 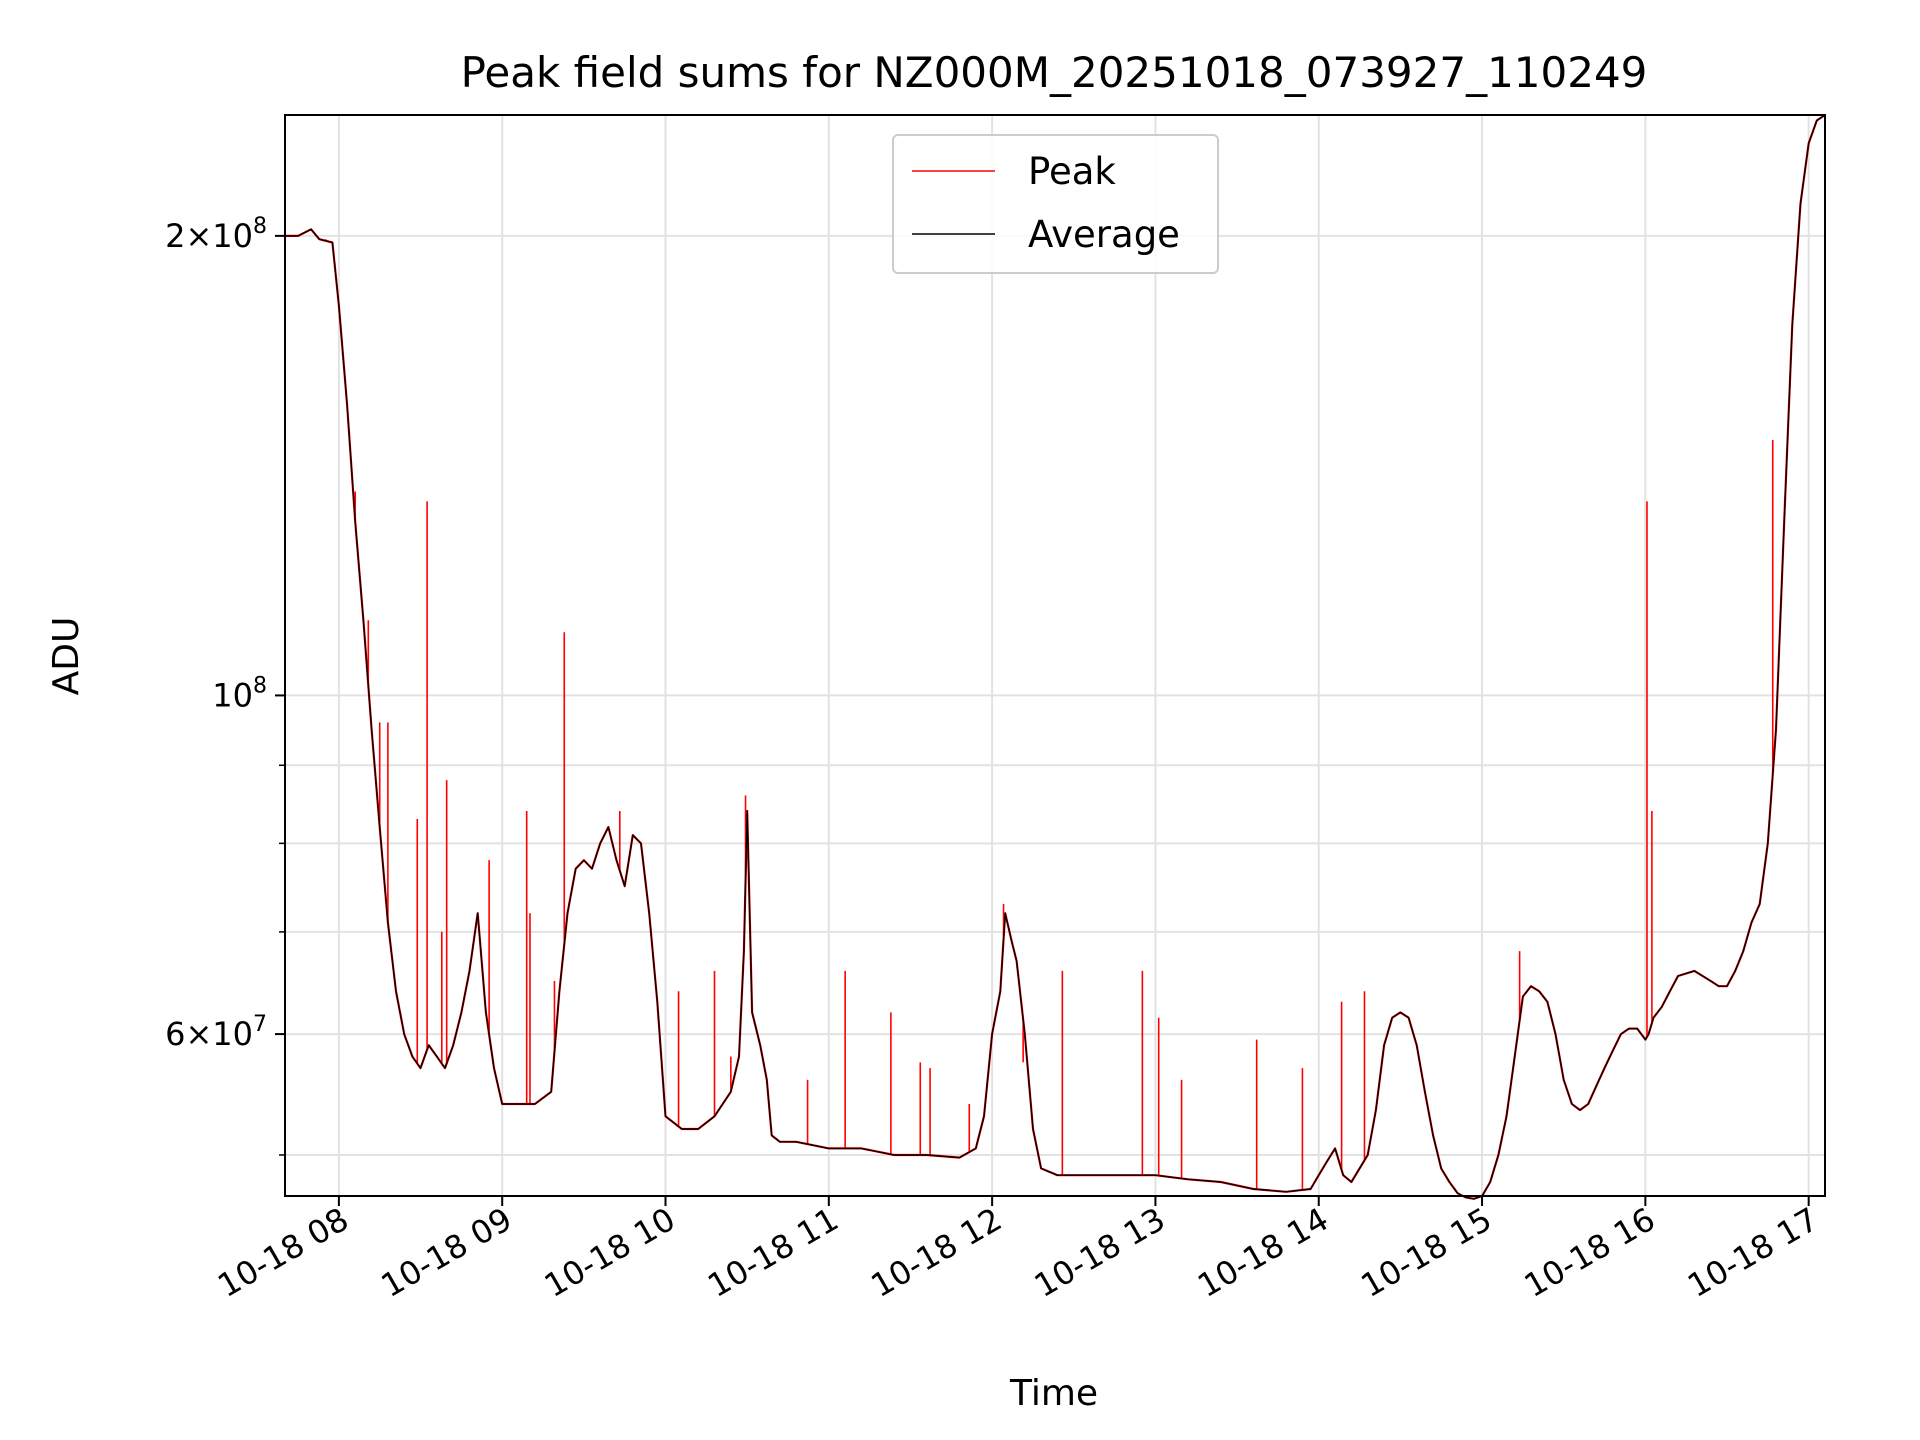 What do you see at coordinates (66, 656) in the screenshot?
I see `y-axis-label: ADU` at bounding box center [66, 656].